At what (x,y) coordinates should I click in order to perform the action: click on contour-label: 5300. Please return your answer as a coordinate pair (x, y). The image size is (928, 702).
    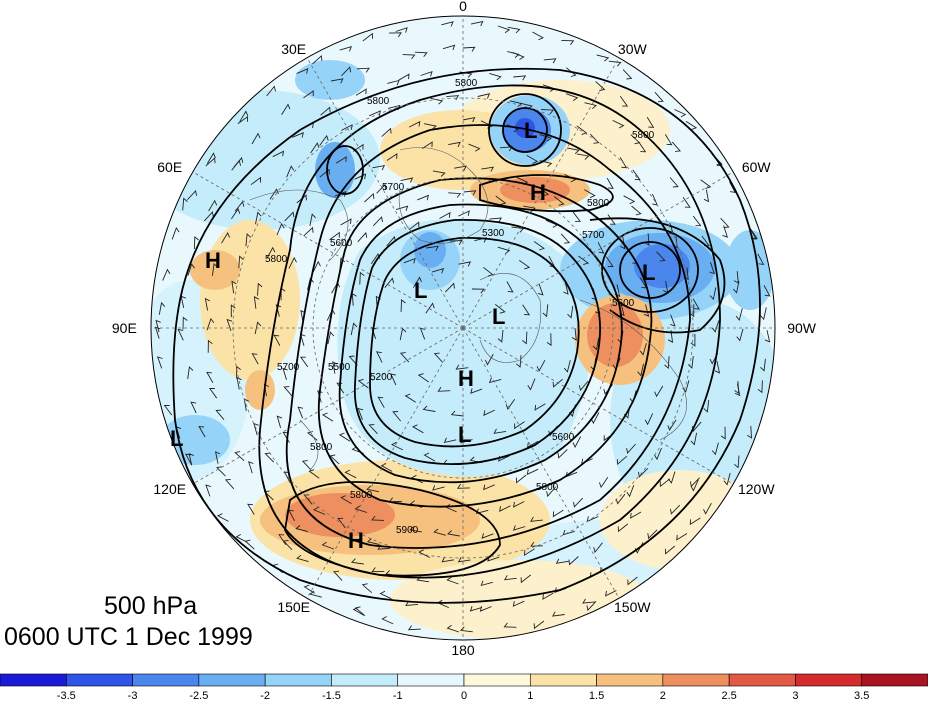
    Looking at the image, I should click on (493, 233).